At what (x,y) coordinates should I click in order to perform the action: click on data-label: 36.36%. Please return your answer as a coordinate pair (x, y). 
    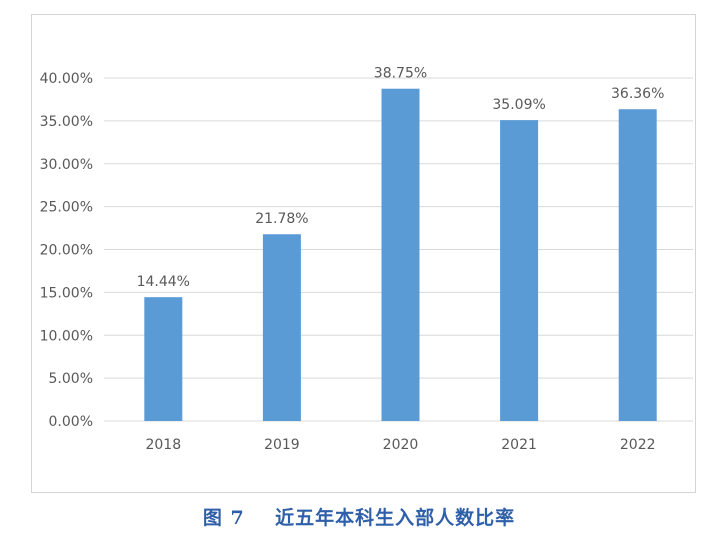
    Looking at the image, I should click on (637, 94).